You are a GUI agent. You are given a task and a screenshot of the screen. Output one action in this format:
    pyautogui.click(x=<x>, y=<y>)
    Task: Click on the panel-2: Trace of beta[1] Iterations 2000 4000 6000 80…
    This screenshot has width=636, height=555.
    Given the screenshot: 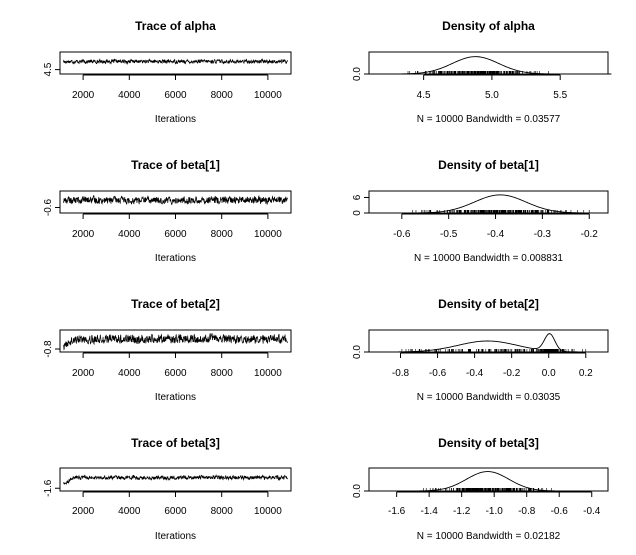 What is the action you would take?
    pyautogui.click(x=167, y=211)
    